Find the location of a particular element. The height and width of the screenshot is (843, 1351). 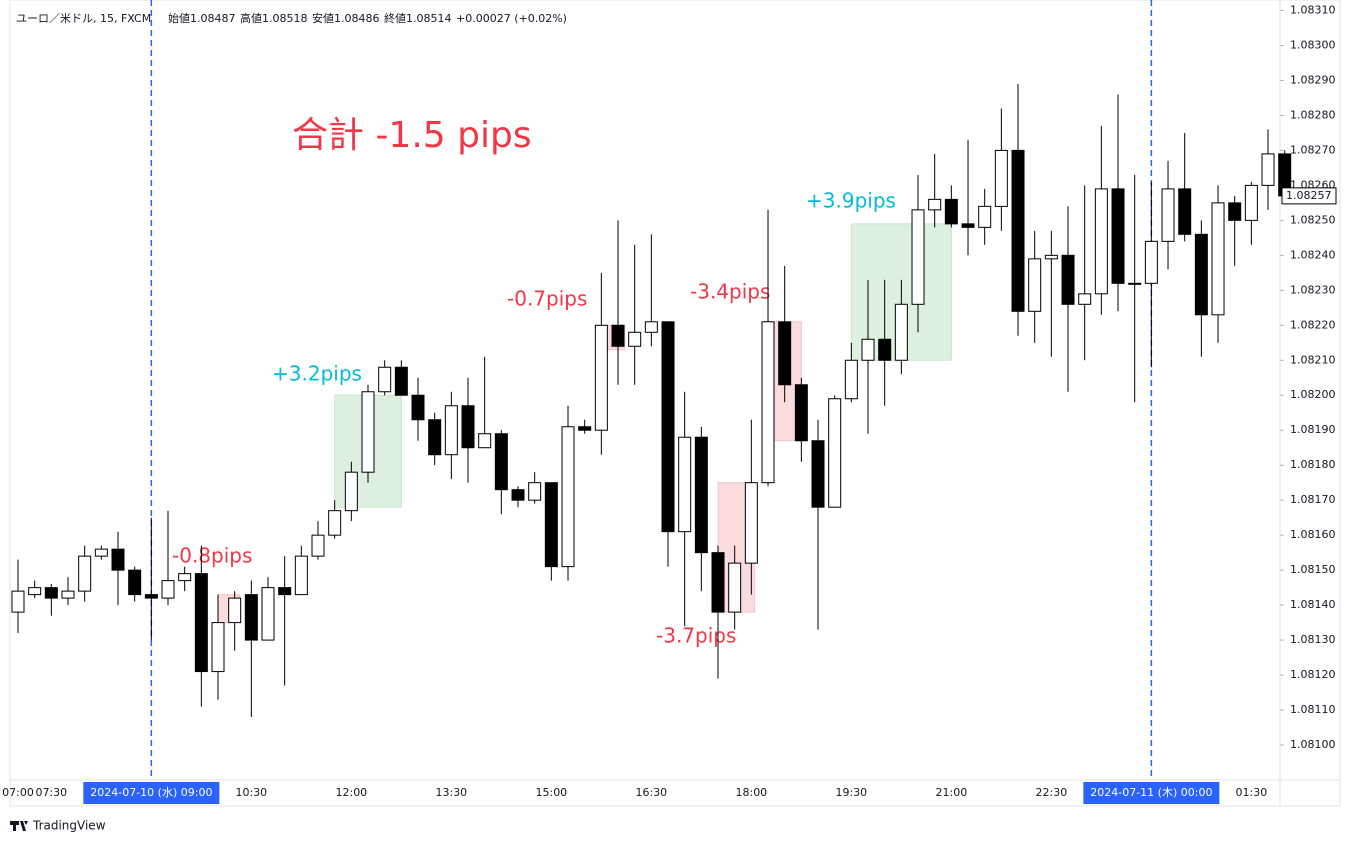

y-tick-label: 1.08180 is located at coordinates (1313, 464).